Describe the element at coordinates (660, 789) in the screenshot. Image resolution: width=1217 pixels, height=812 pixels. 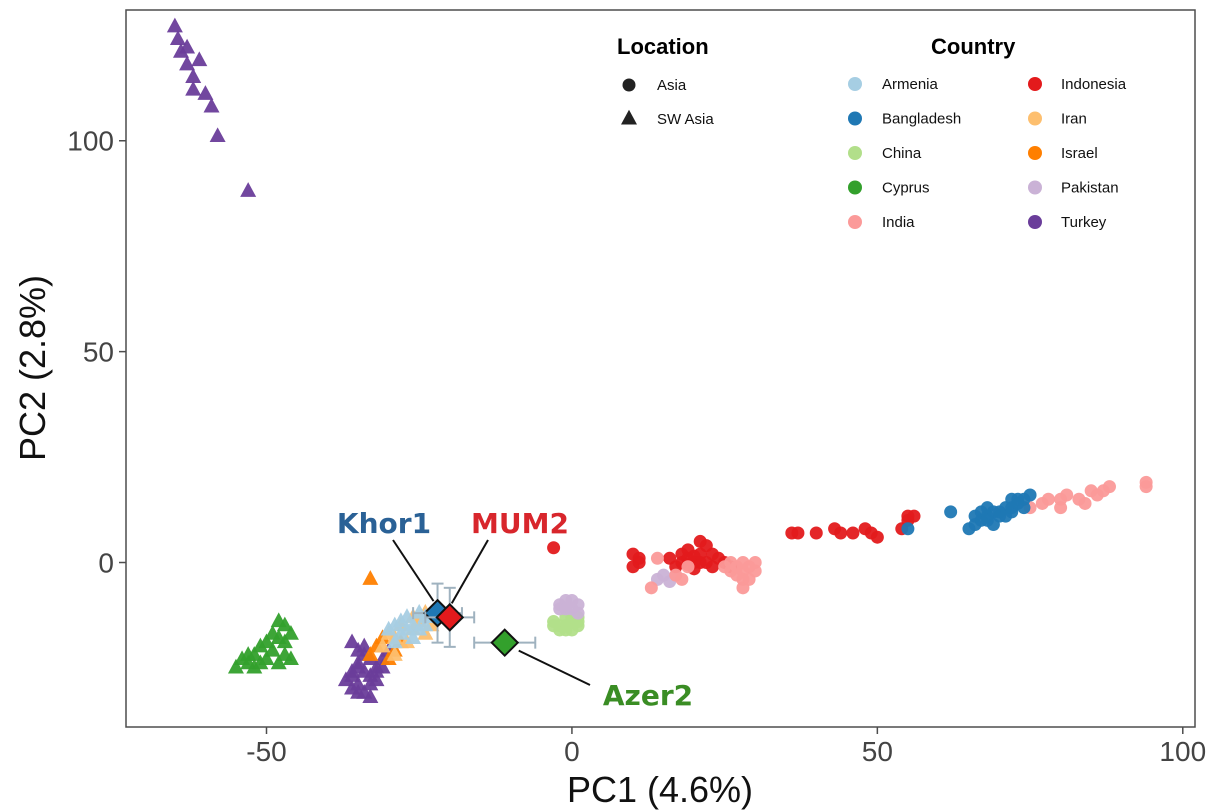
I see `x-axis-title: PC1 (4.6%)` at that location.